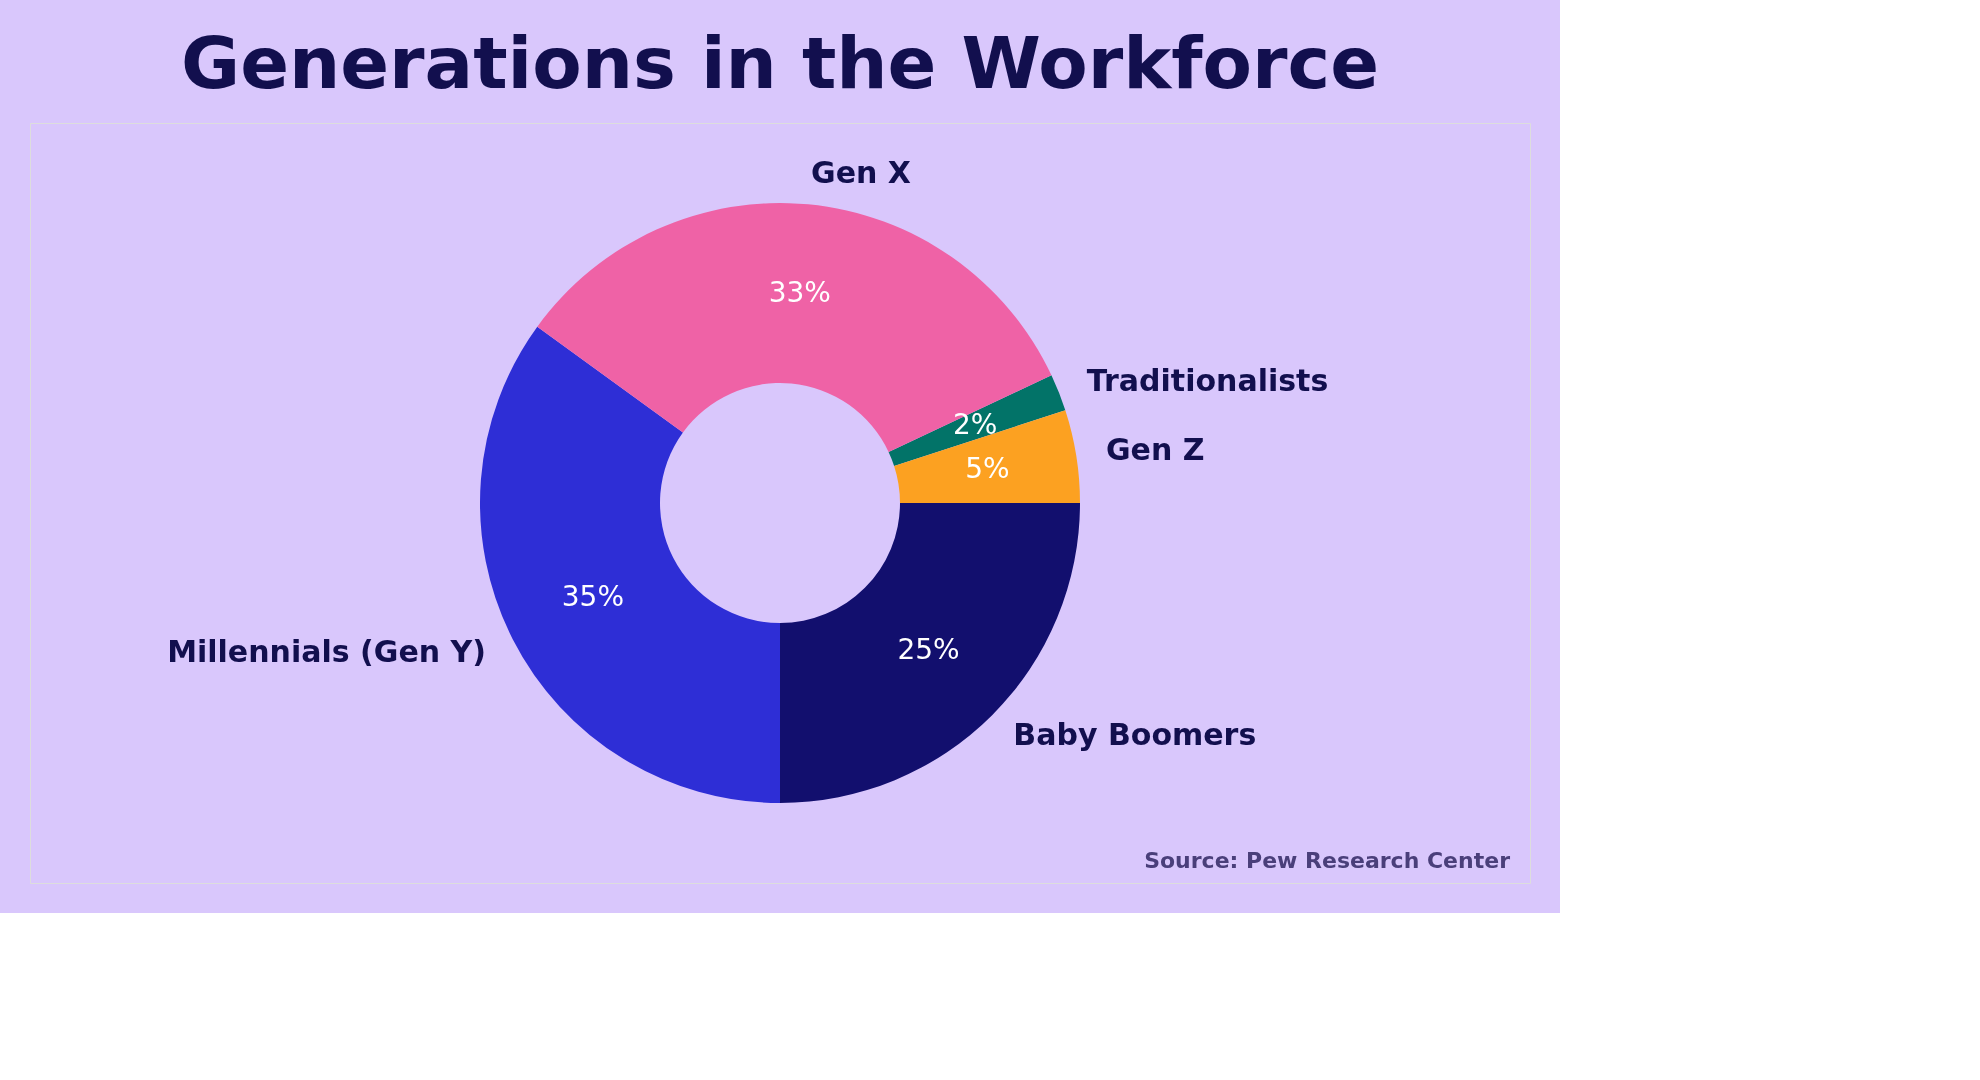  Describe the element at coordinates (780, 63) in the screenshot. I see `chart-title: Generations in the Workforce` at that location.